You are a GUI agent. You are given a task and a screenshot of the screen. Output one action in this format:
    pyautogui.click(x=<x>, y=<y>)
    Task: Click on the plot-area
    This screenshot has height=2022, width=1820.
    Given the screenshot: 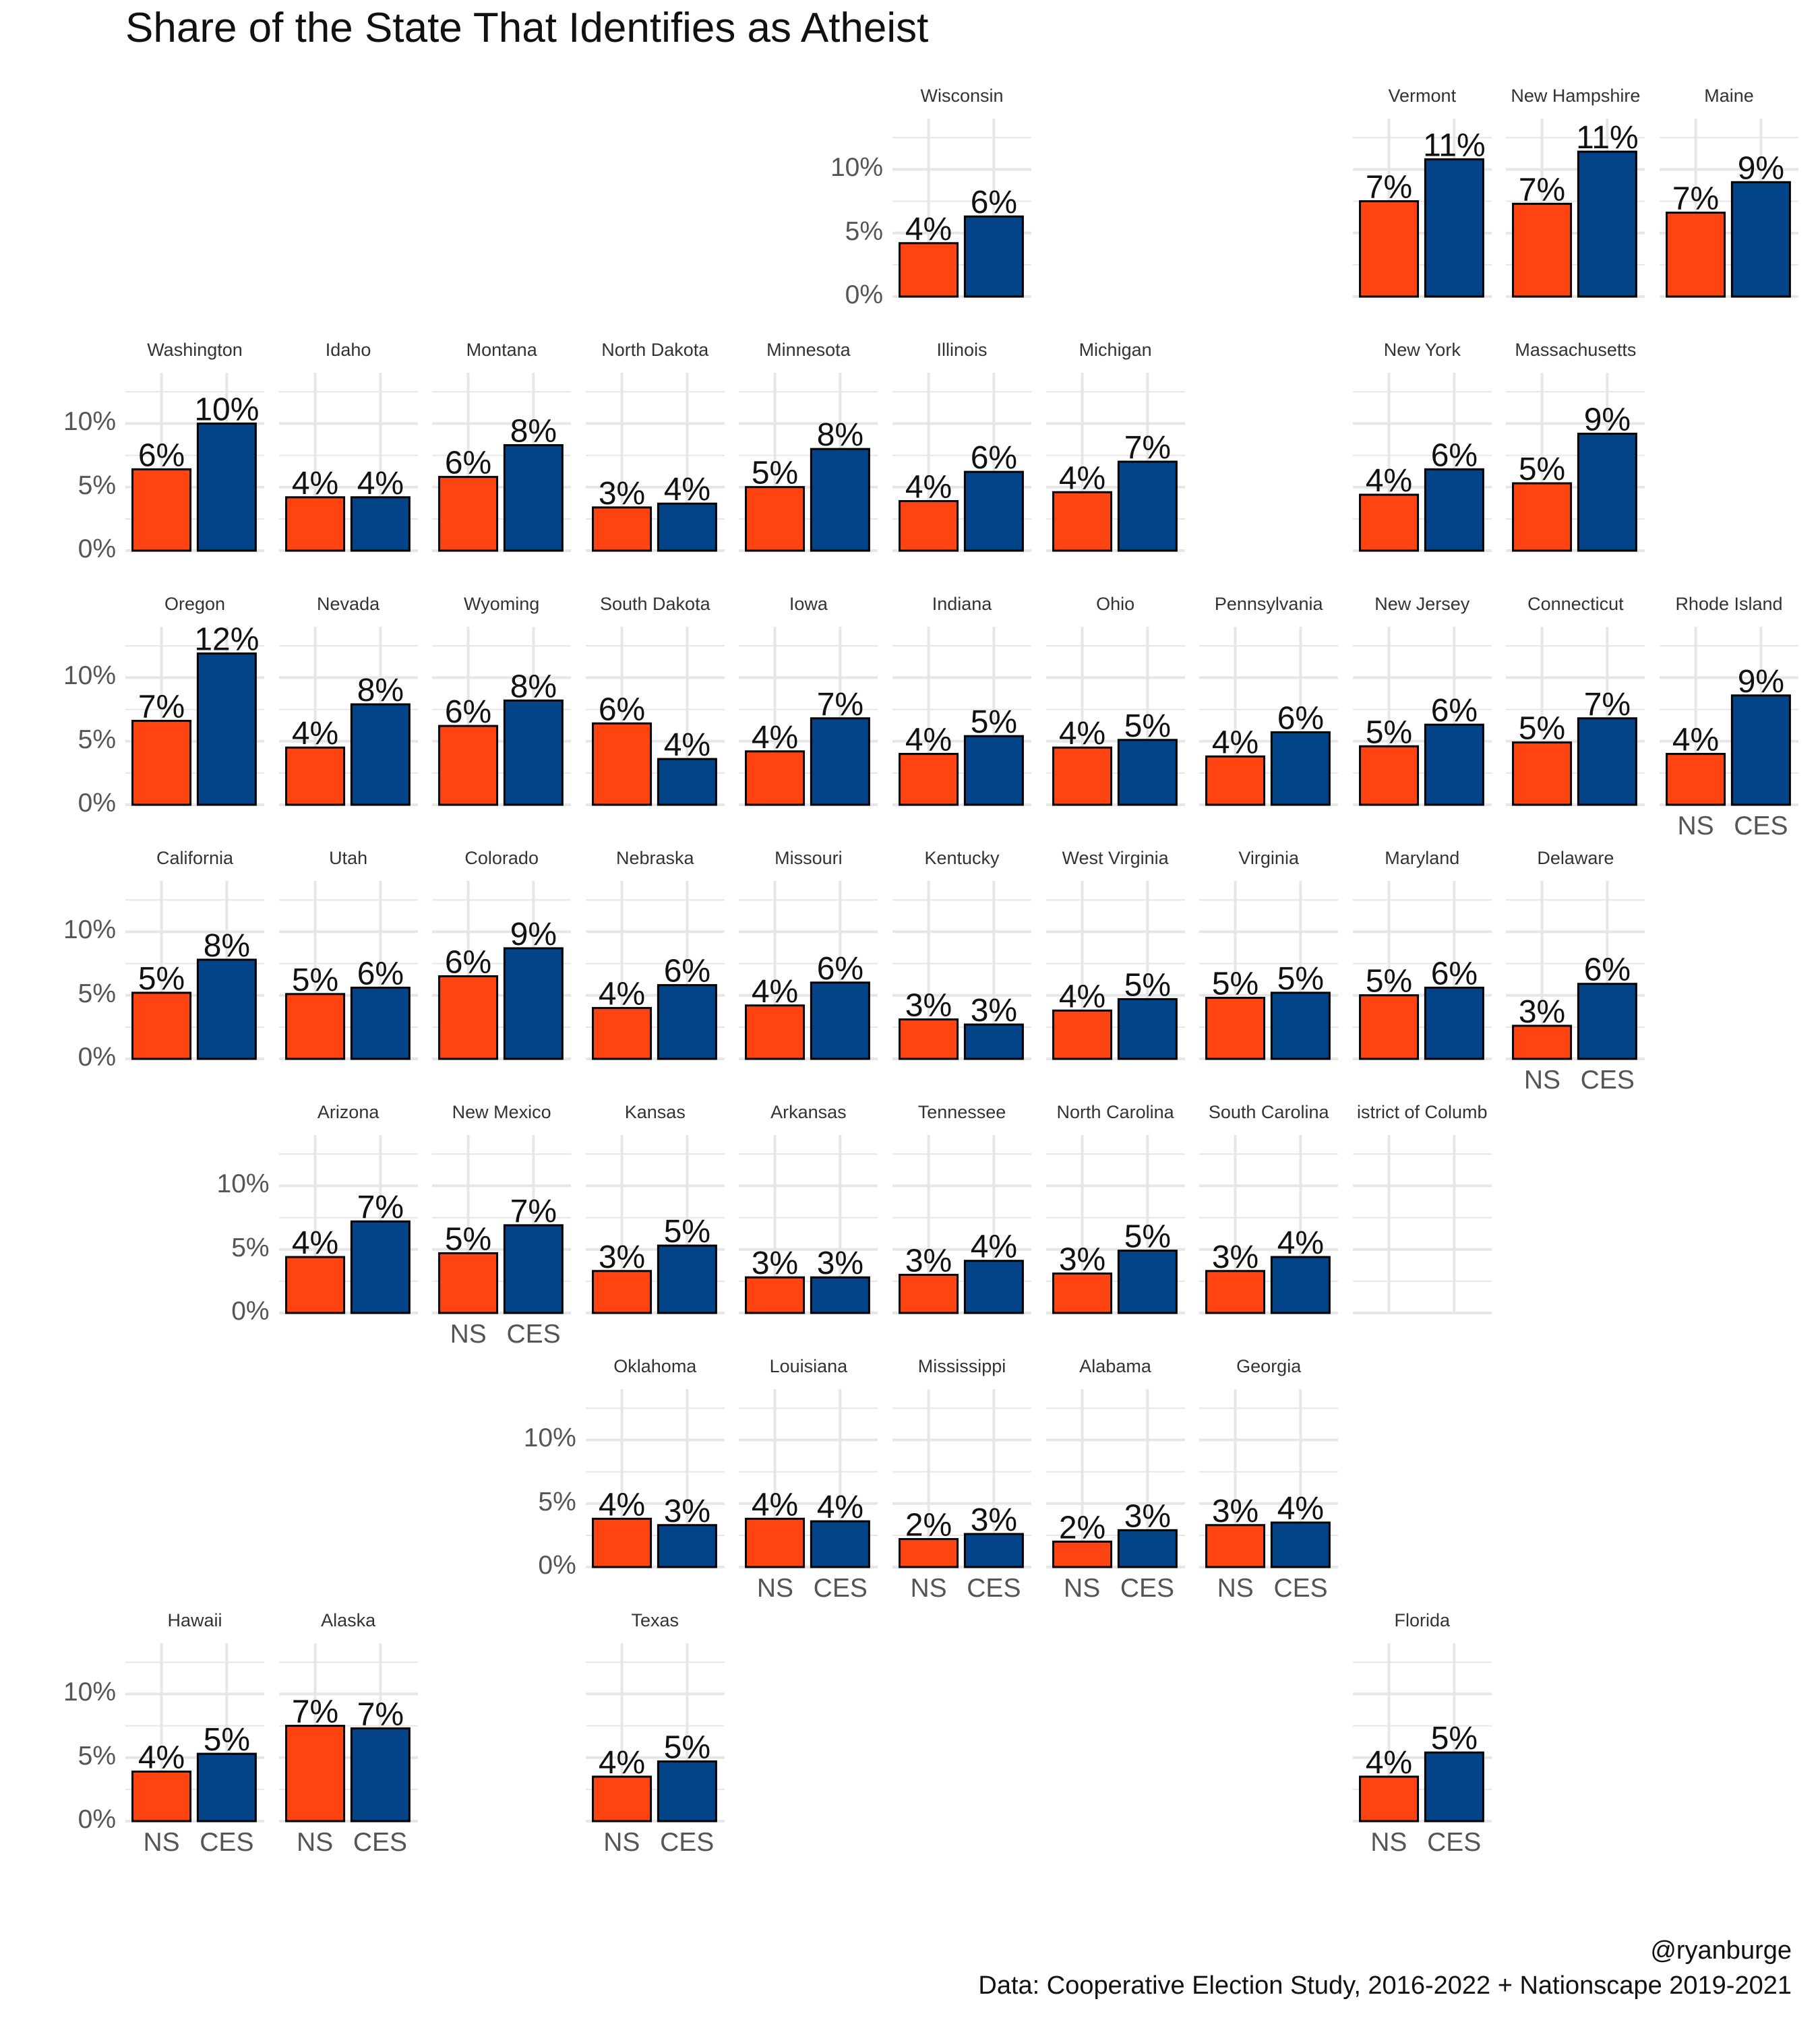 What is the action you would take?
    pyautogui.click(x=1422, y=1224)
    